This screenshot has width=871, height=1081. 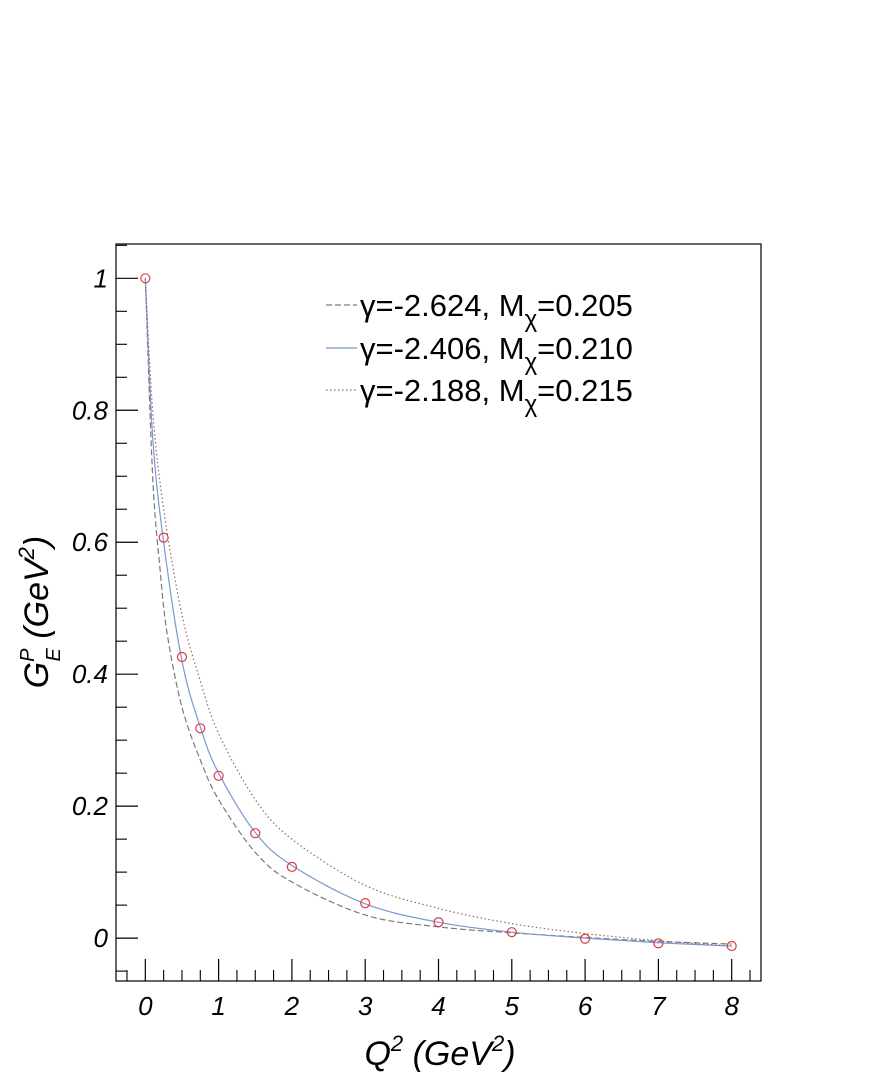 What do you see at coordinates (26, 553) in the screenshot?
I see `y-axis-title-unit-sup: 2` at bounding box center [26, 553].